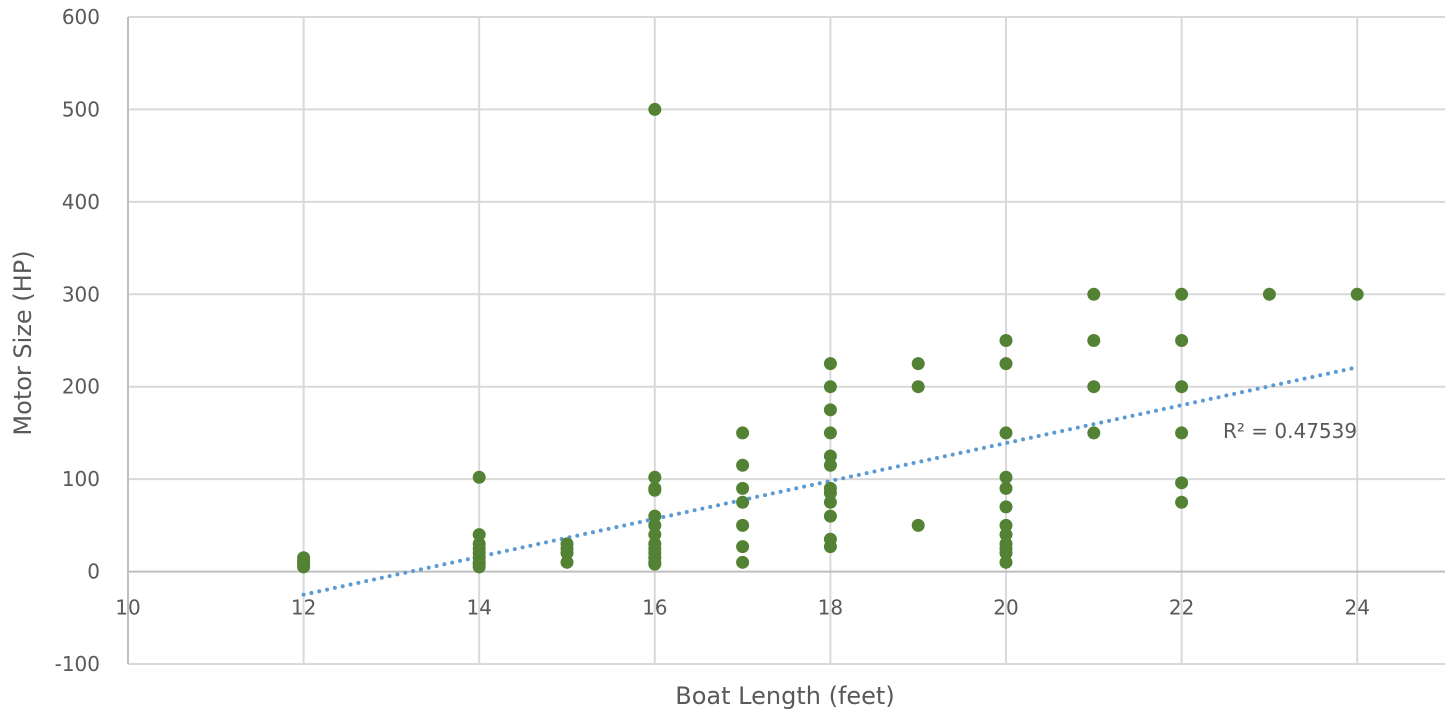 The height and width of the screenshot is (712, 1453). Describe the element at coordinates (1181, 608) in the screenshot. I see `x-tick-label: 22` at that location.